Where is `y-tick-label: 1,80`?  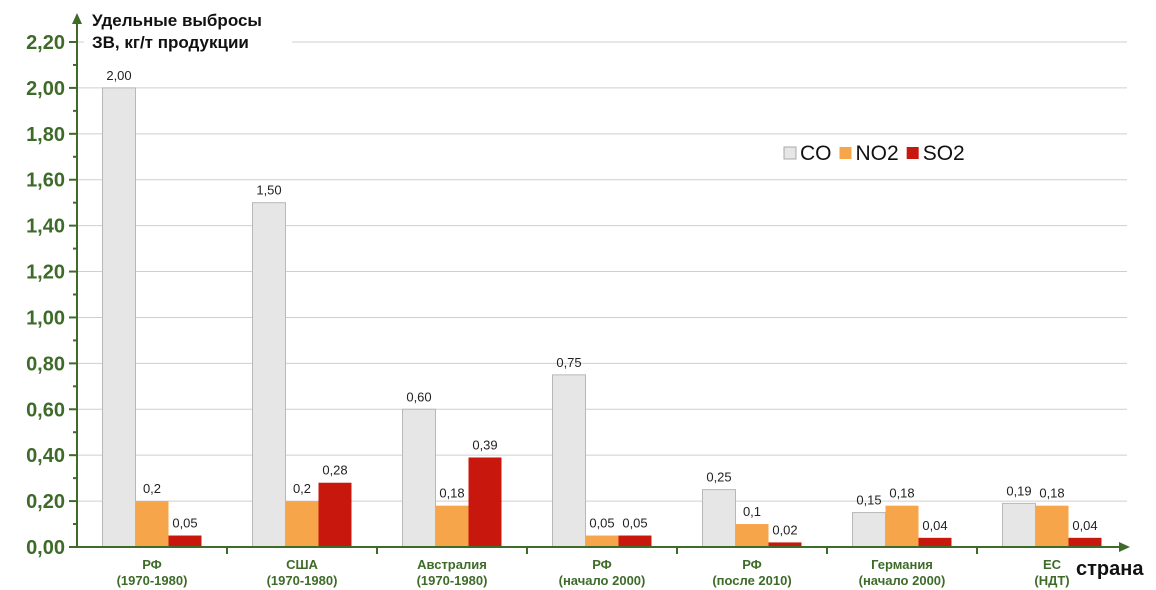
y-tick-label: 1,80 is located at coordinates (45, 135).